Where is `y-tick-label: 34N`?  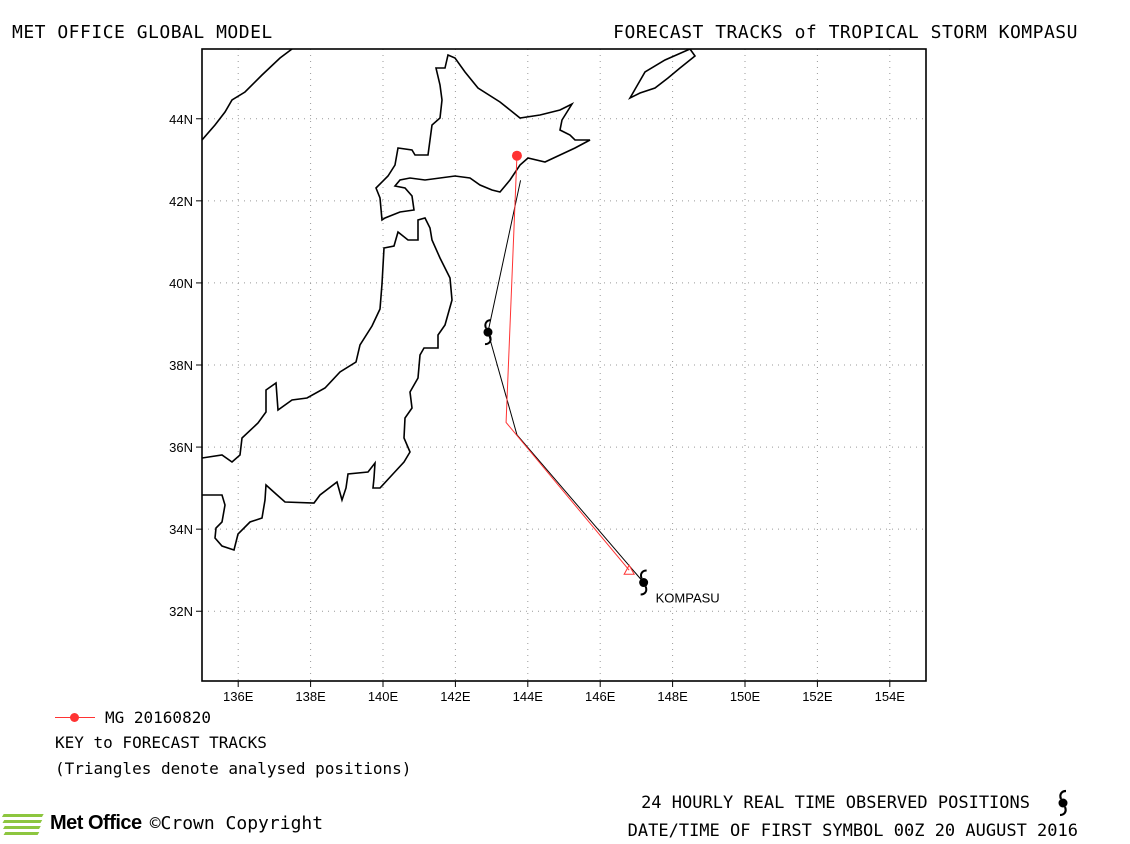
y-tick-label: 34N is located at coordinates (181, 529).